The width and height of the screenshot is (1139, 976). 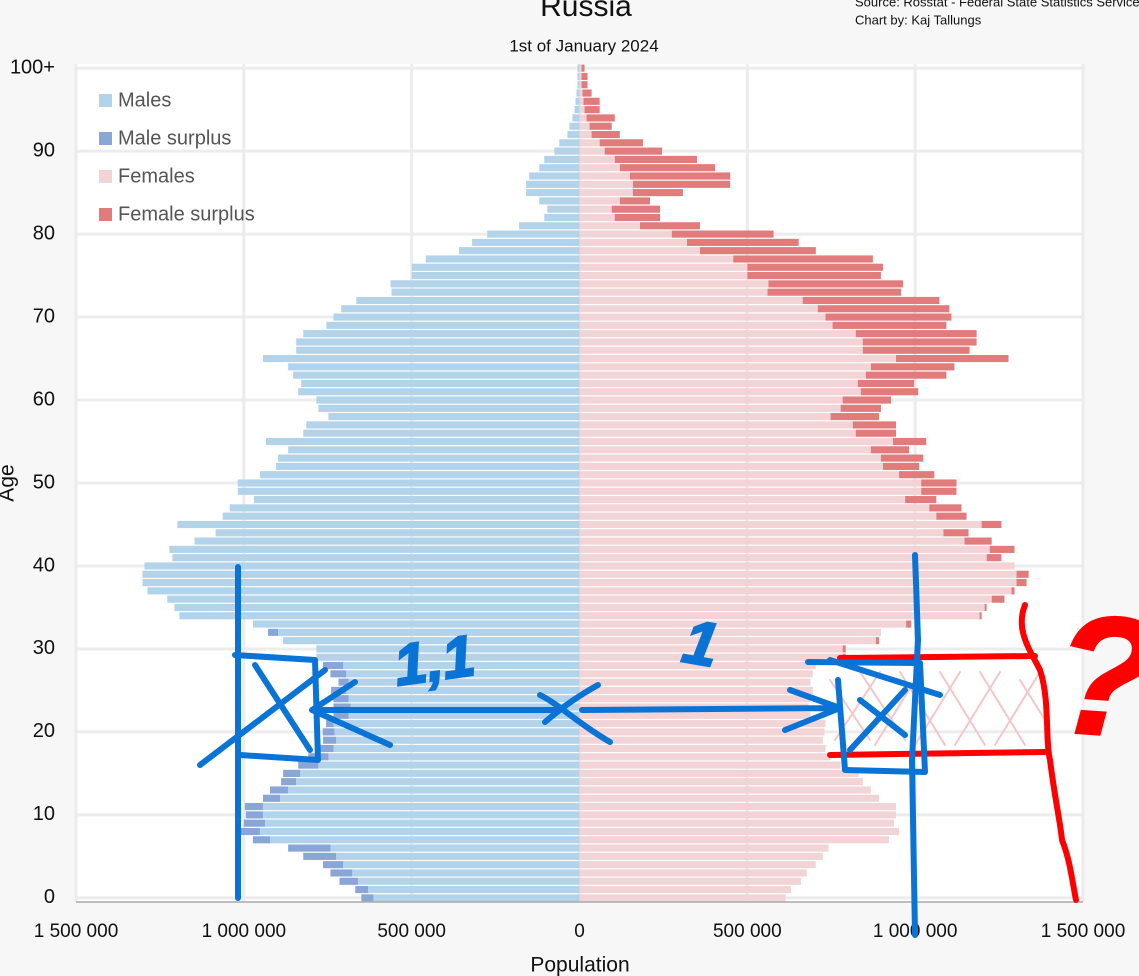 What do you see at coordinates (583, 45) in the screenshot?
I see `chart-subtitle: 1st of January 2024` at bounding box center [583, 45].